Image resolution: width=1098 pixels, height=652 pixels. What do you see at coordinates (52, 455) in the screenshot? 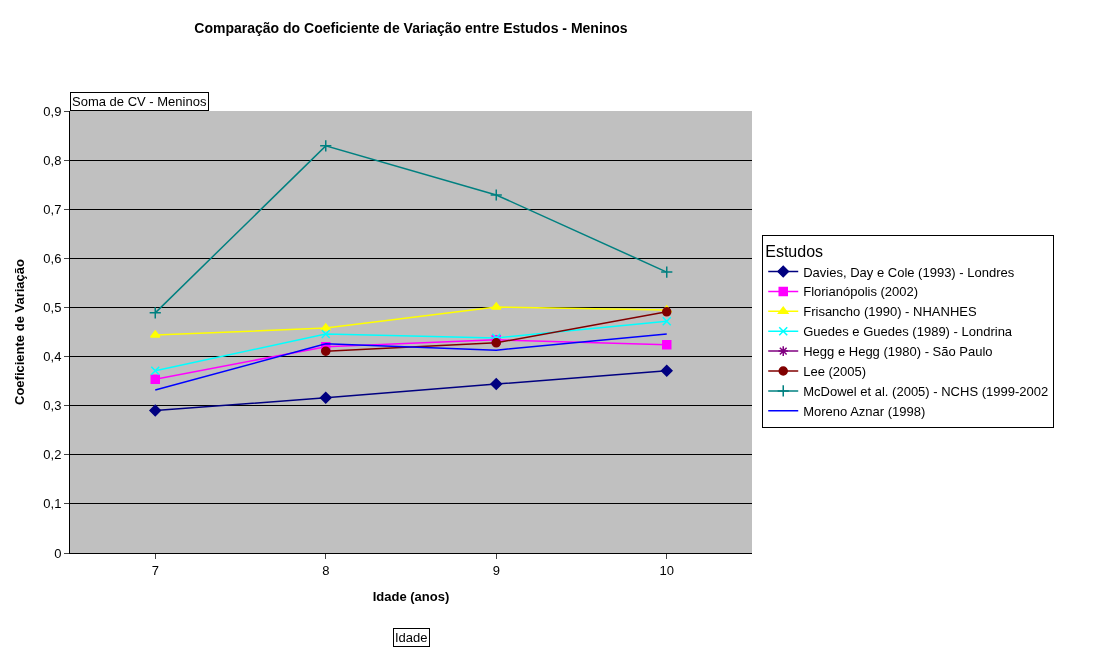
I see `y-tick-label: 0,2` at bounding box center [52, 455].